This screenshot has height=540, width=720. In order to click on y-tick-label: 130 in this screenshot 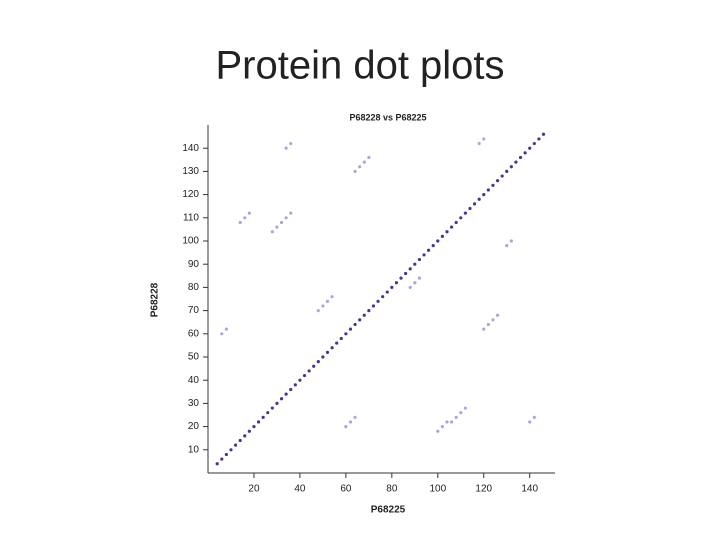, I will do `click(190, 171)`.